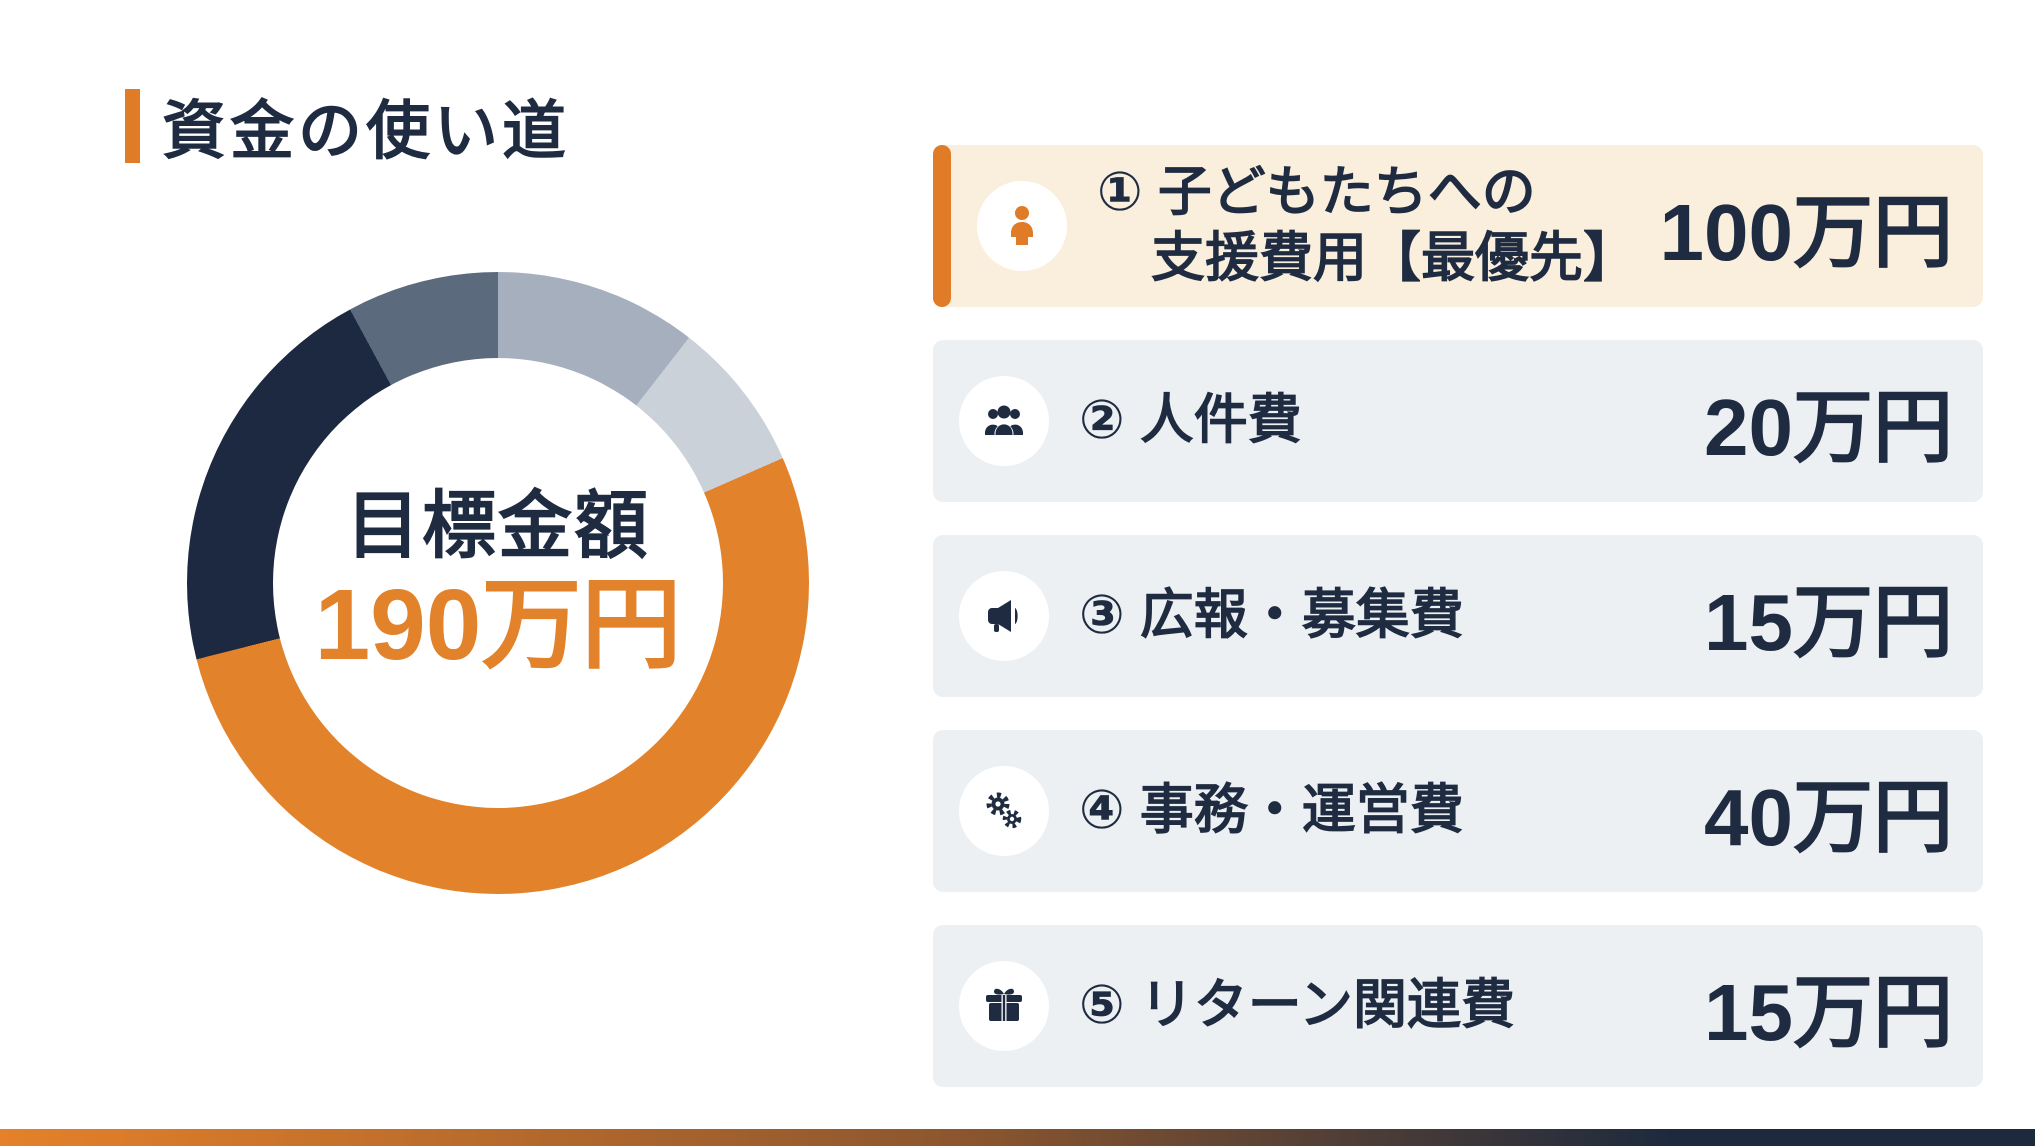 The height and width of the screenshot is (1146, 2035). I want to click on fund-item-row: ③ 広報・募集費 15万円, so click(1458, 616).